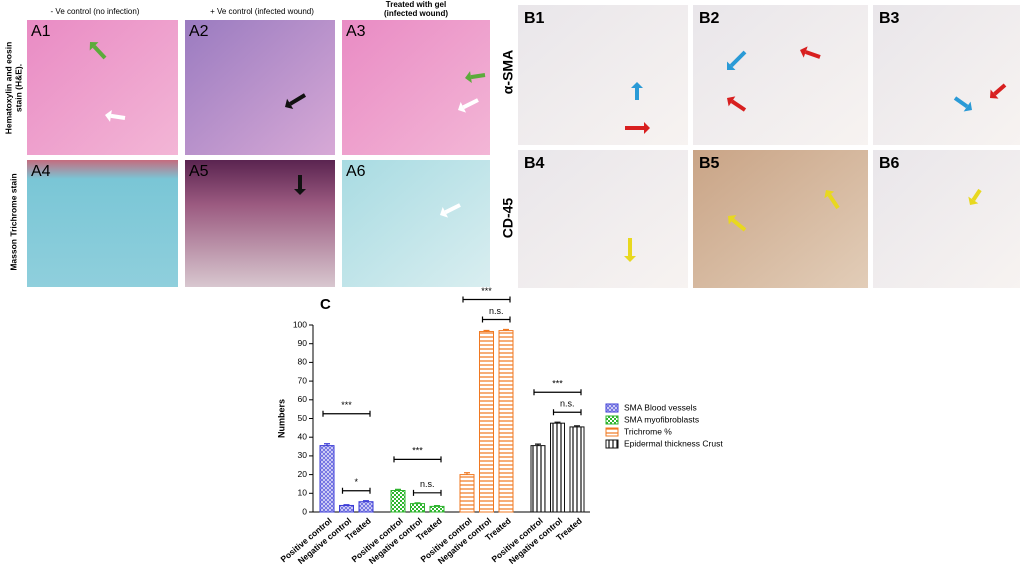 The height and width of the screenshot is (578, 1028). What do you see at coordinates (648, 431) in the screenshot?
I see `legend-label: Trichrome %` at bounding box center [648, 431].